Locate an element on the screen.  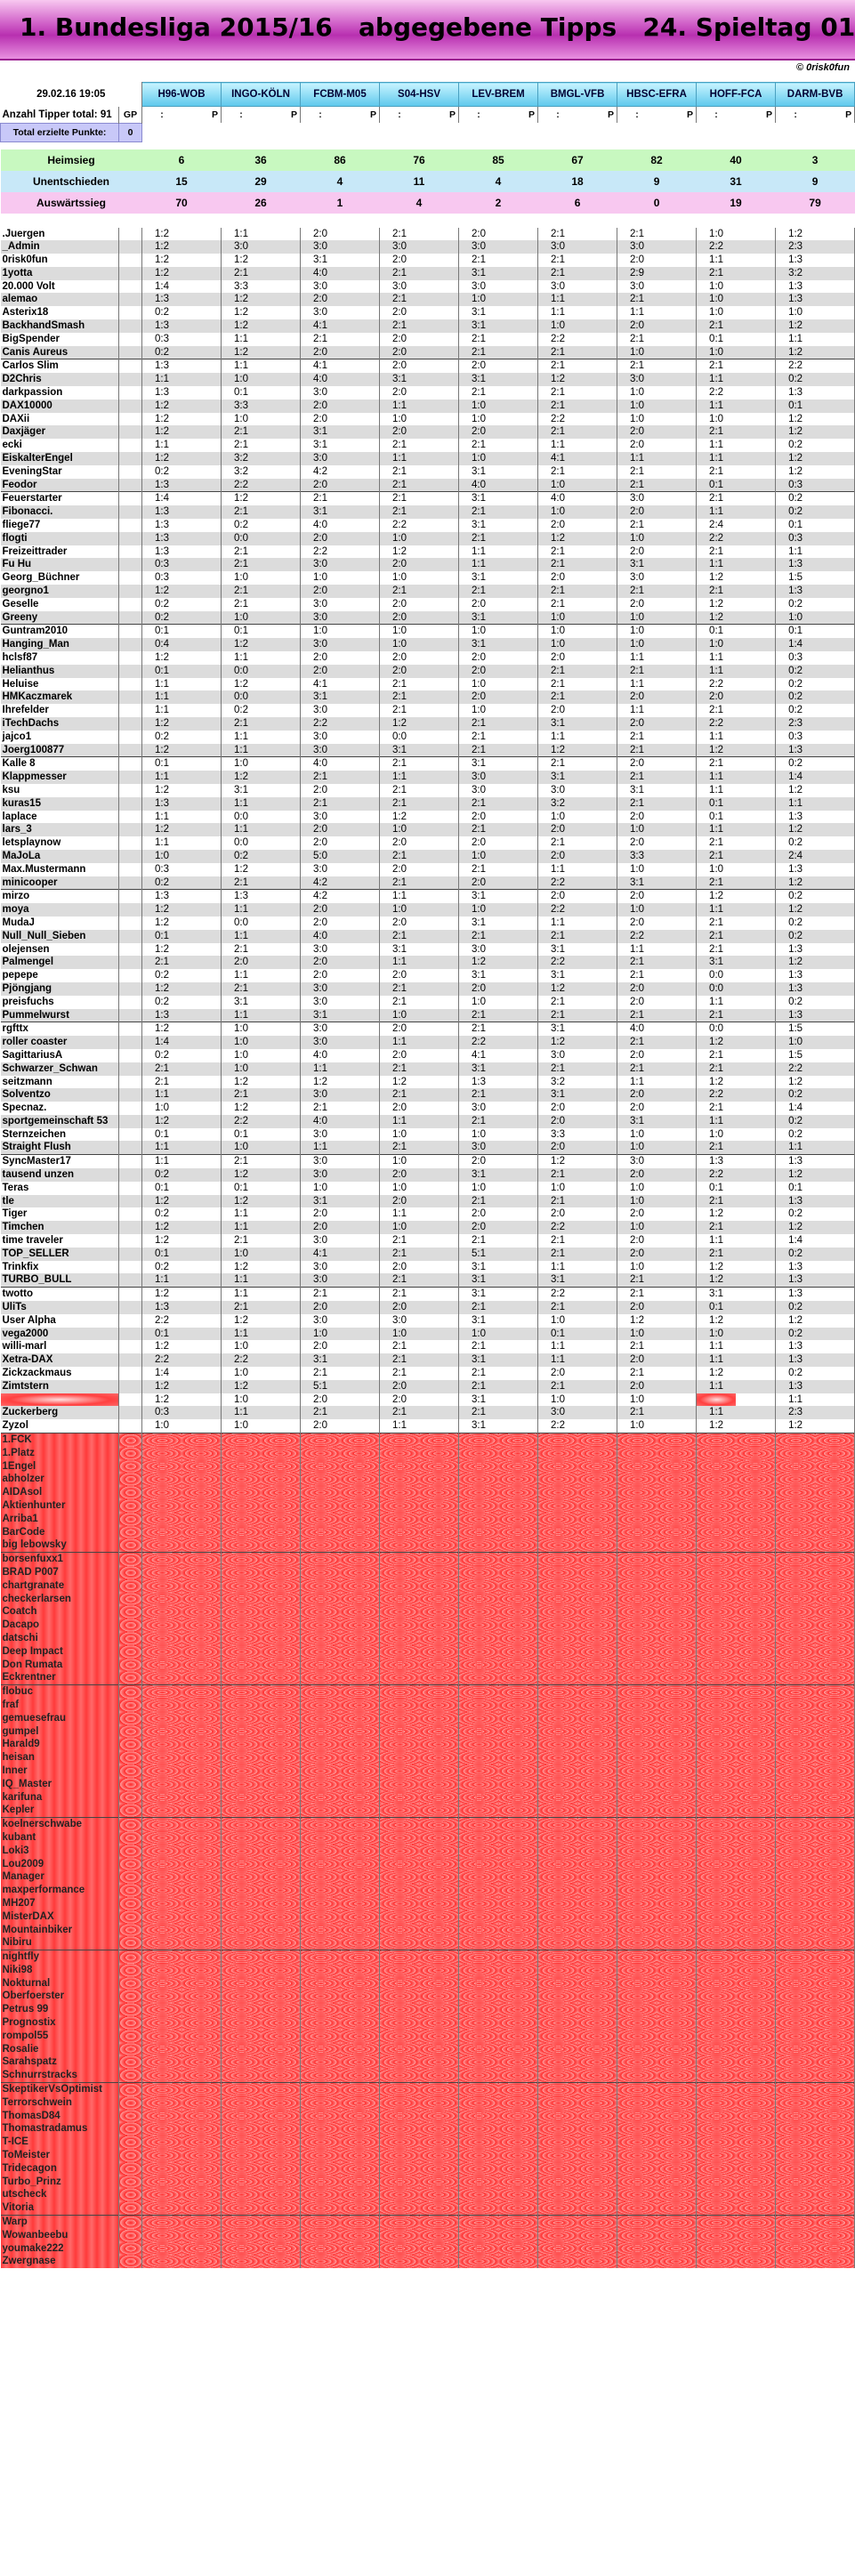
player-tip: 3:0 is located at coordinates (320, 750).